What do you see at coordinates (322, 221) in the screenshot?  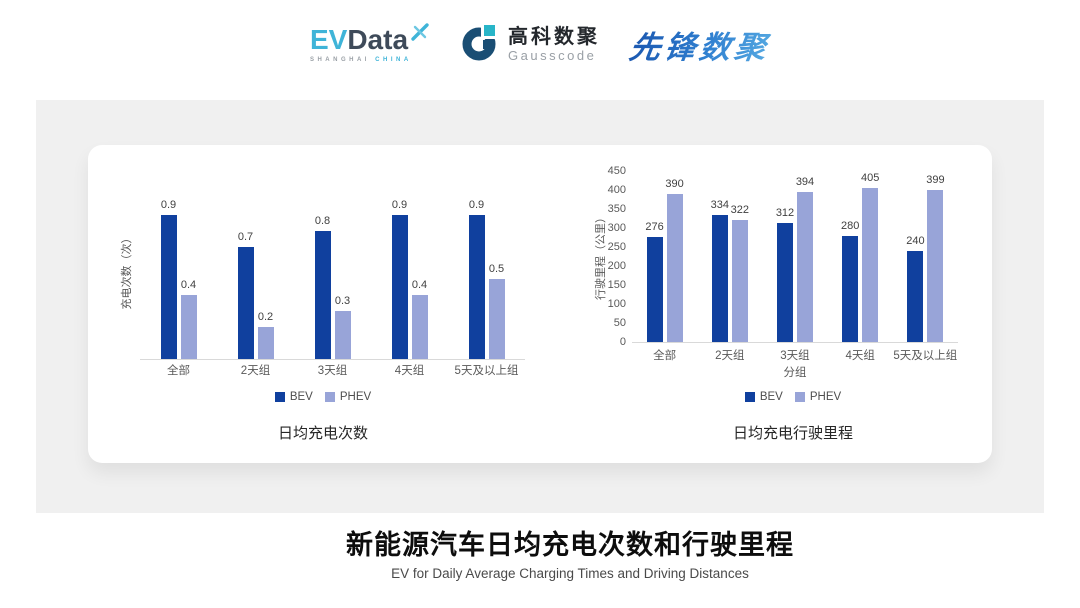 I see `bar-value-label: 0.8` at bounding box center [322, 221].